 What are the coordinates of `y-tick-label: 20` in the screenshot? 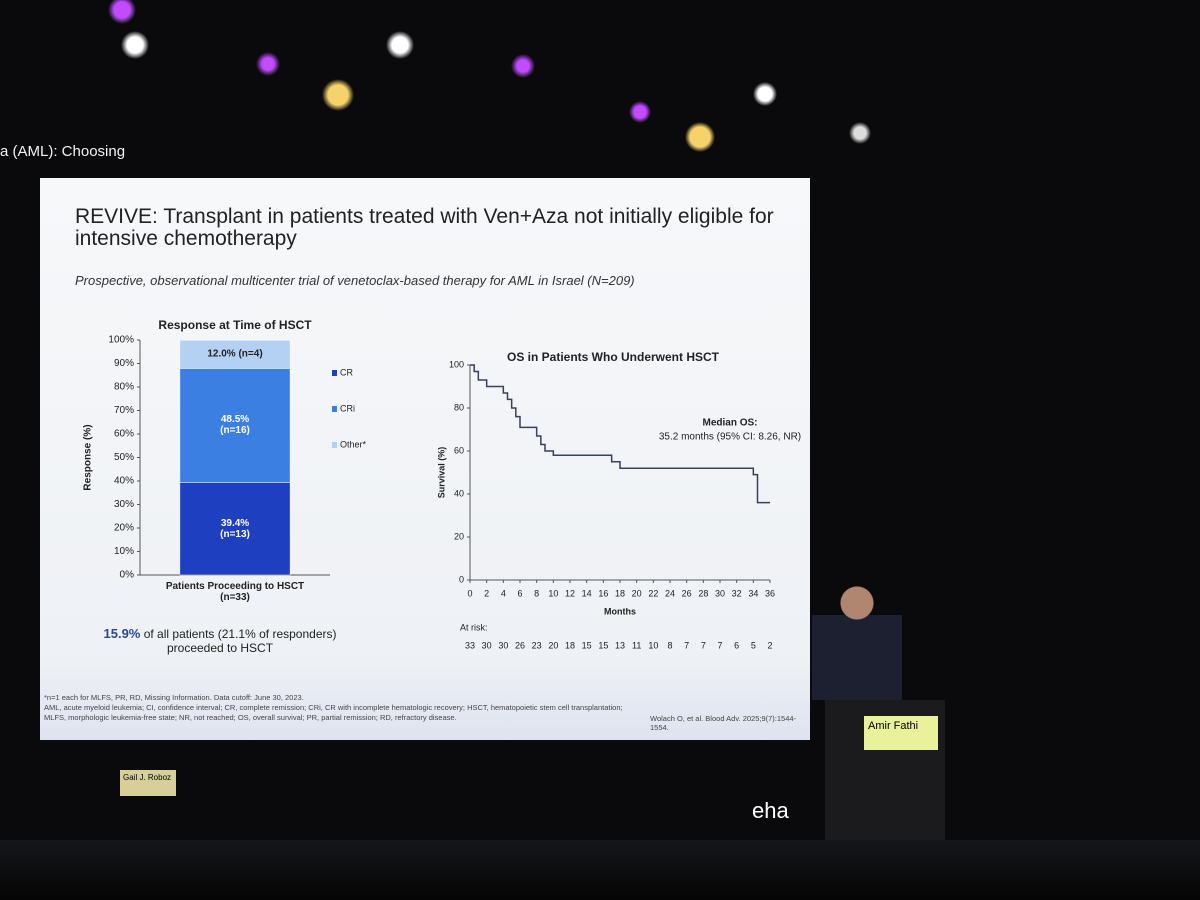 It's located at (459, 536).